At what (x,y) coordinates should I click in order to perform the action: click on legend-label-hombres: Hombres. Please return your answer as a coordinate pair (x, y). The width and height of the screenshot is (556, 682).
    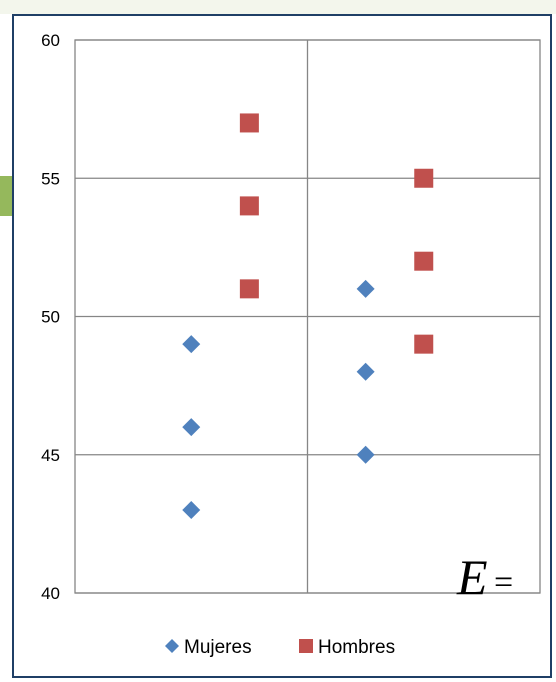
    Looking at the image, I should click on (356, 647).